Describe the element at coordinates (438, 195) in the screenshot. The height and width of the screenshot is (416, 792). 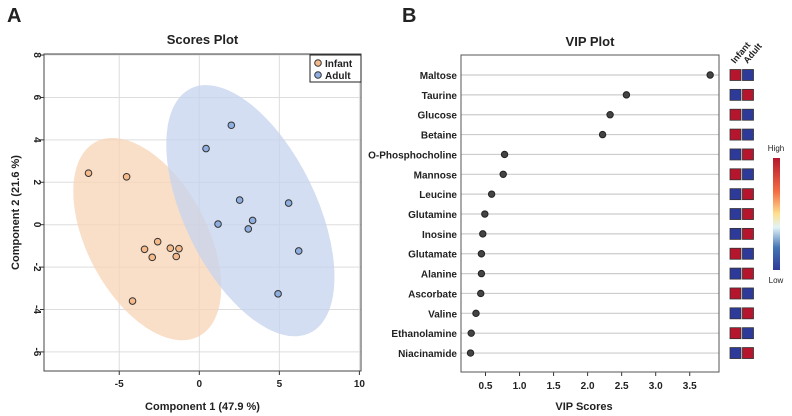
I see `metabolite-label: Leucine` at that location.